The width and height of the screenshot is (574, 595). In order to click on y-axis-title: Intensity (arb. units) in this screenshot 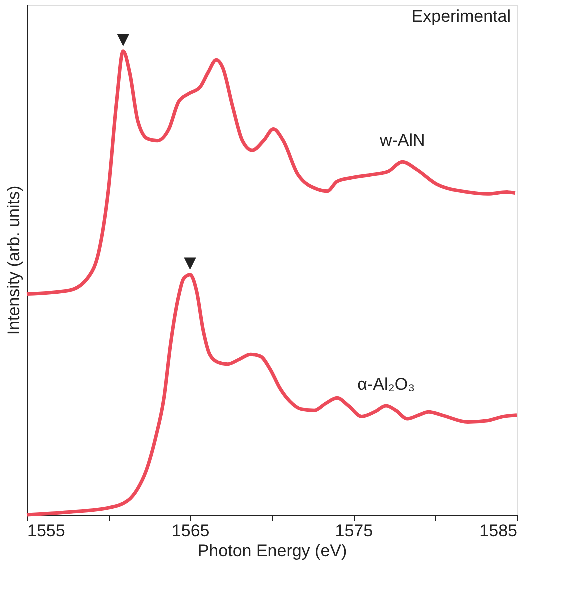, I will do `click(14, 261)`.